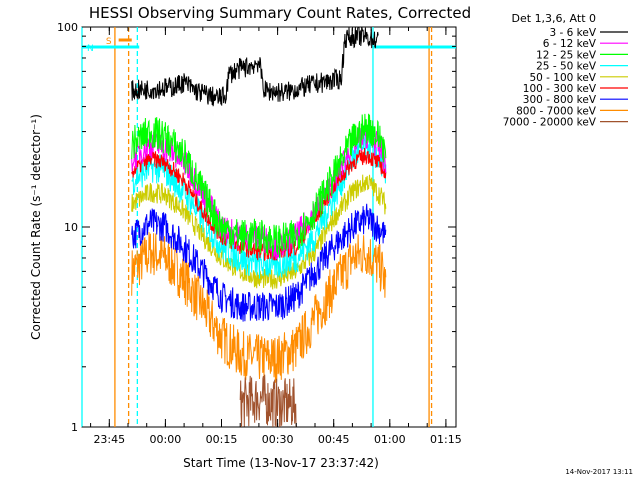 The image size is (640, 480). Describe the element at coordinates (550, 123) in the screenshot. I see `legend-label-8: 7000 - 20000 keV` at that location.